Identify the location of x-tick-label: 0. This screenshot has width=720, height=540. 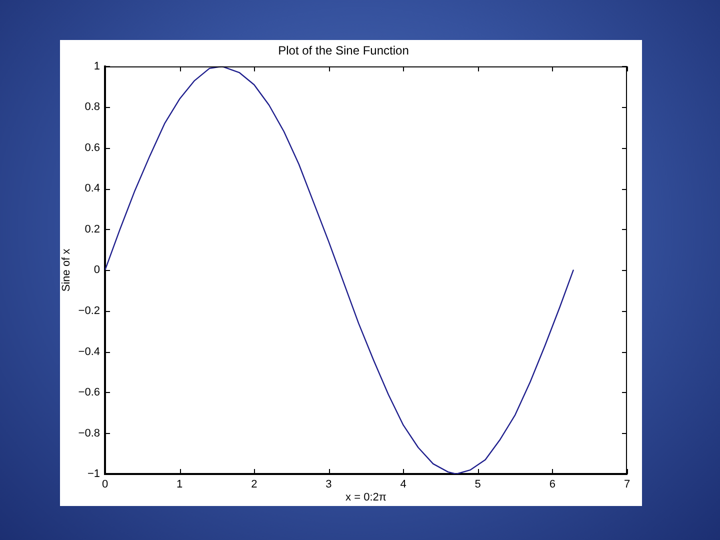
(105, 484).